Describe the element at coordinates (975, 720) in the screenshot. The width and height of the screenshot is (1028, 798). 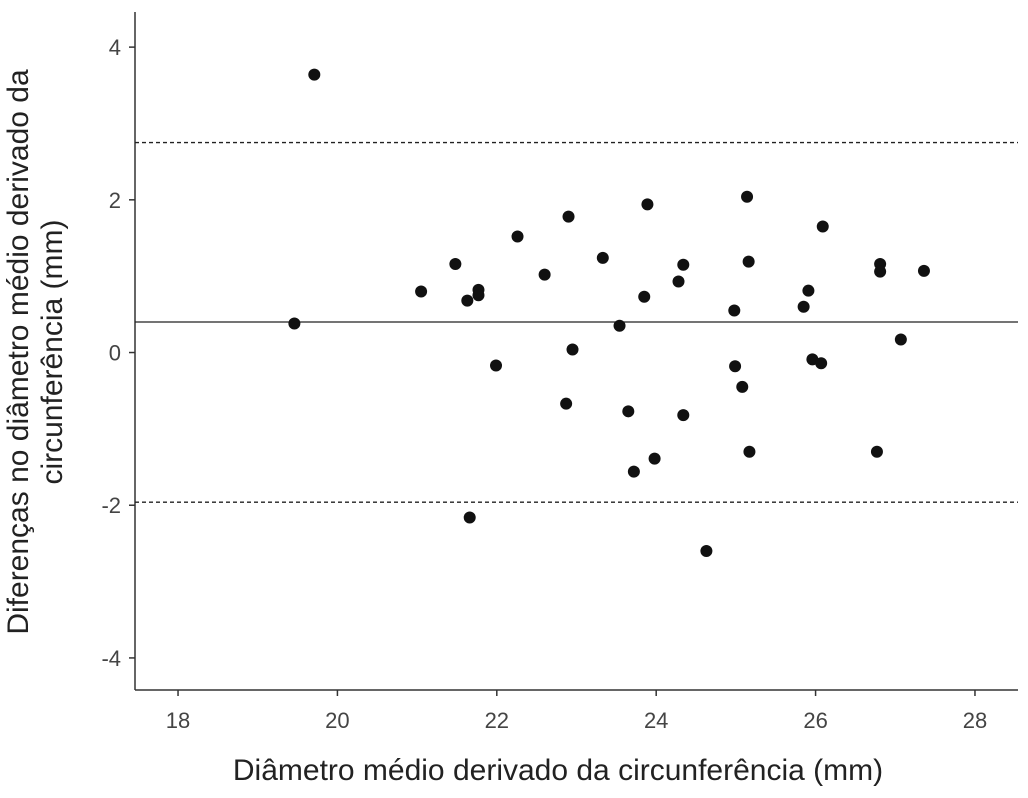
I see `x-tick-label: 28` at that location.